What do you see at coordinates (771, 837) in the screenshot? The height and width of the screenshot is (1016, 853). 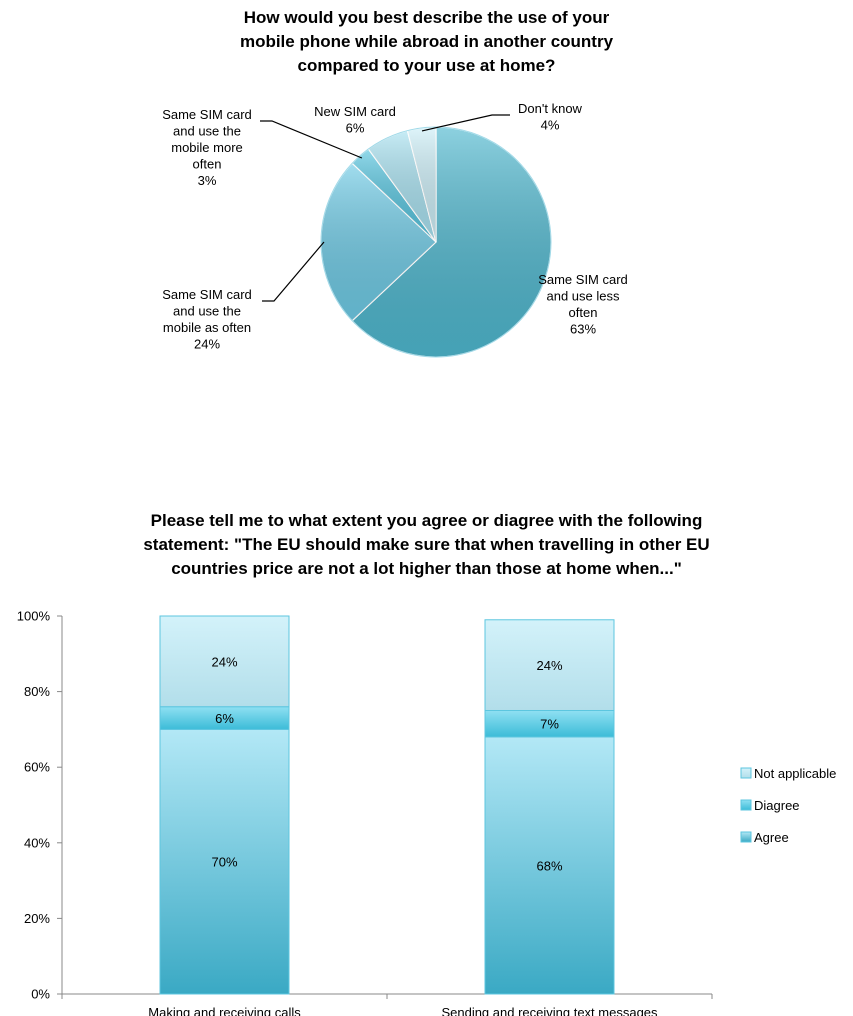 I see `legend-label: Agree` at bounding box center [771, 837].